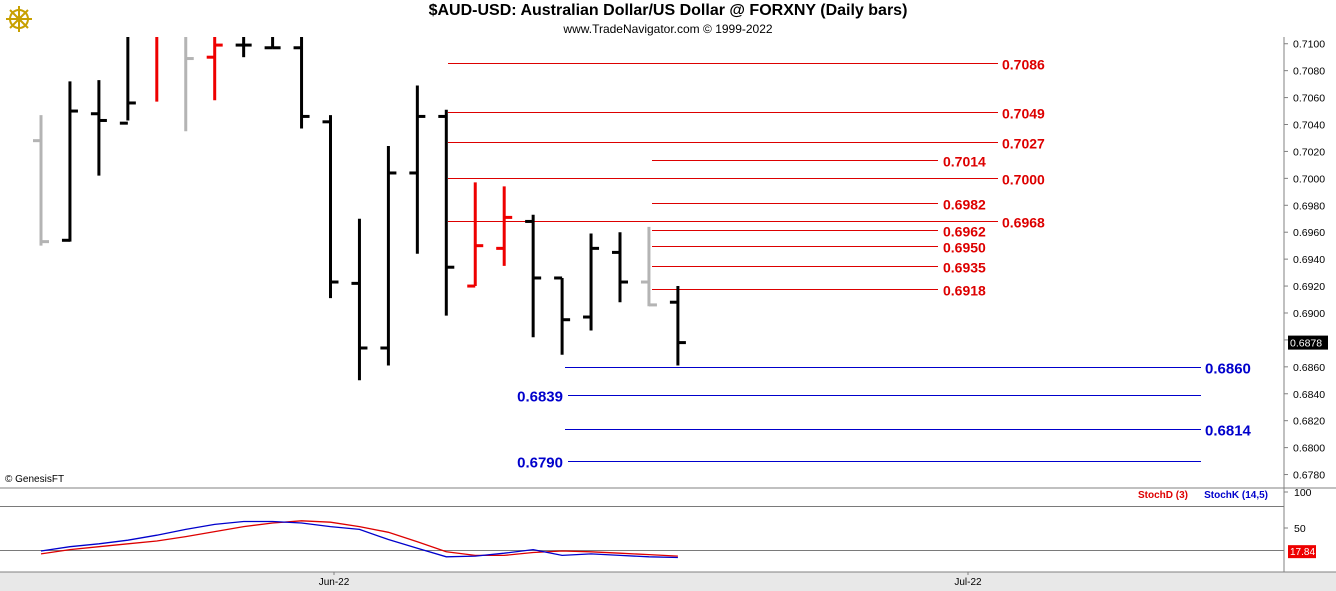  I want to click on last-price-box, so click(1308, 342).